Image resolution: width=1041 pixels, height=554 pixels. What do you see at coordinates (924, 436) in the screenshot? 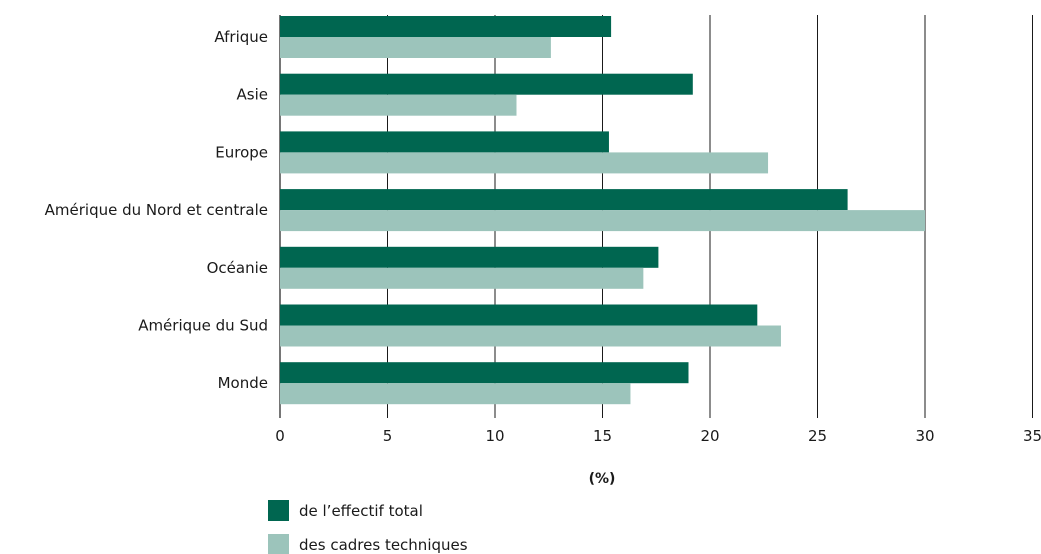
I see `x-tick-label: 30` at bounding box center [924, 436].